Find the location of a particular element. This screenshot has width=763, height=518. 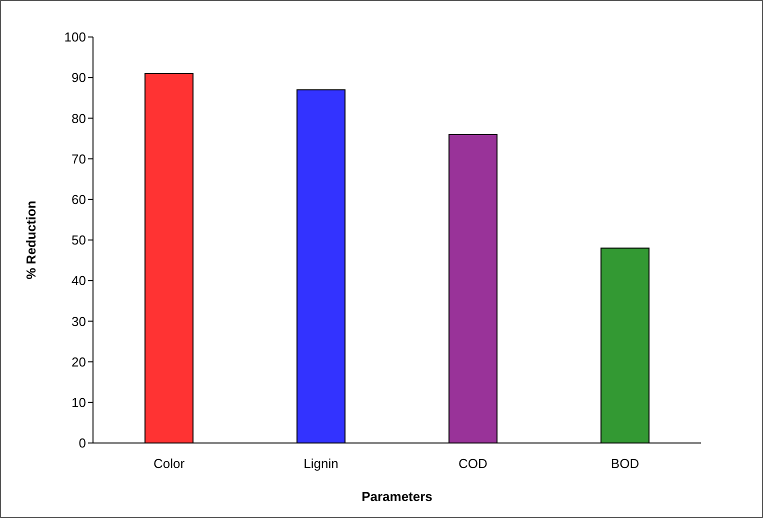

x-tick-label: Color is located at coordinates (169, 464).